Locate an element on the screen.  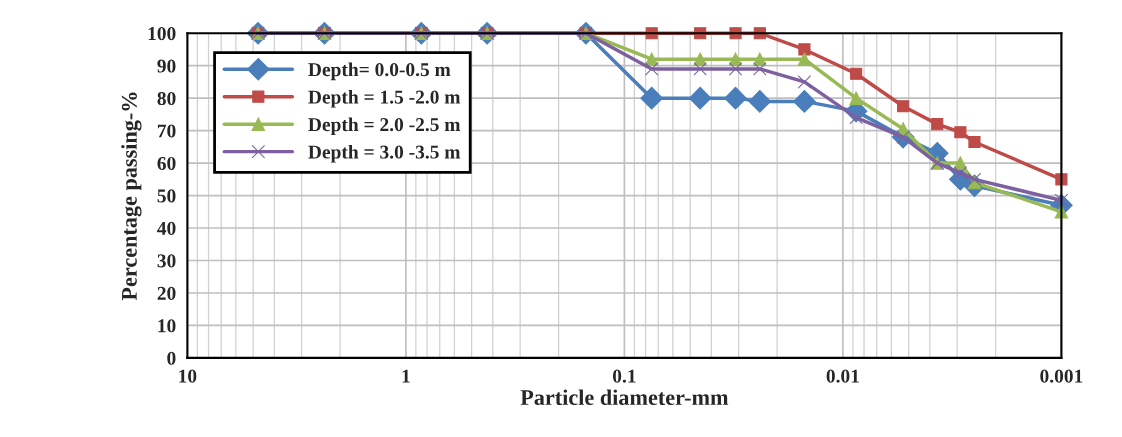
legend-label: Depth = 3.0 -3.5 m is located at coordinates (384, 153).